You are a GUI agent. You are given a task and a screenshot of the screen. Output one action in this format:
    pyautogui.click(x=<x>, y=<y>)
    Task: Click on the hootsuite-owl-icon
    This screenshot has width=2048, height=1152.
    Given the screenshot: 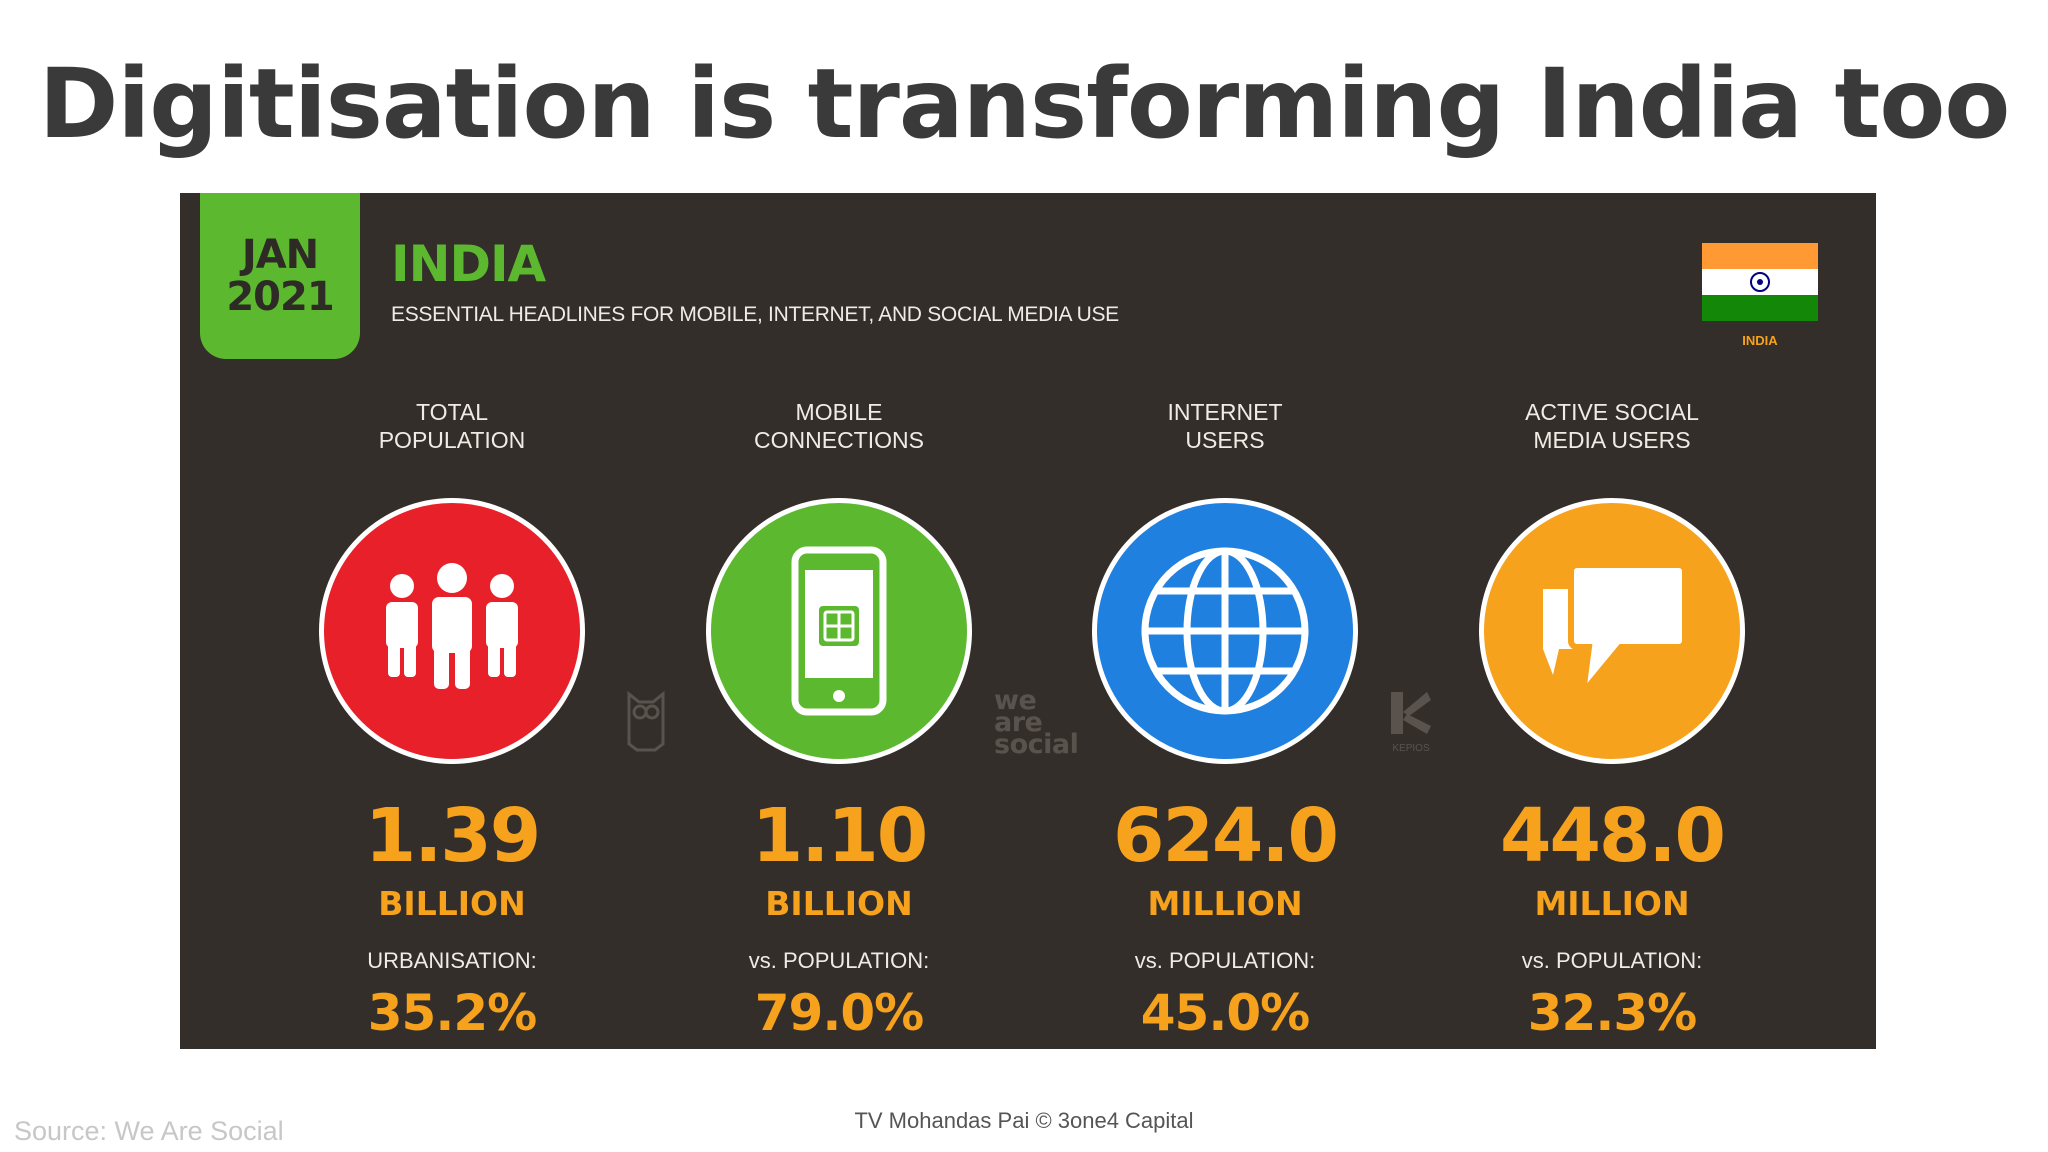 What is the action you would take?
    pyautogui.click(x=646, y=723)
    